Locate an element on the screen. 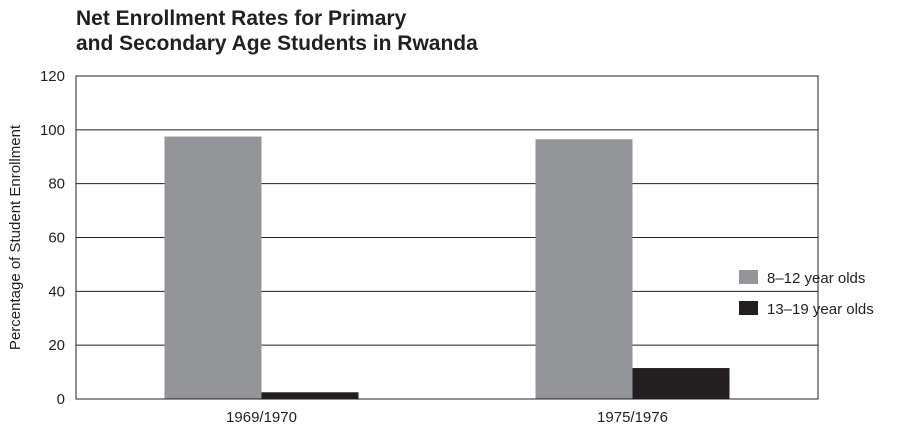 The height and width of the screenshot is (431, 904). legend: 8–12 year olds 13–19 year olds is located at coordinates (806, 294).